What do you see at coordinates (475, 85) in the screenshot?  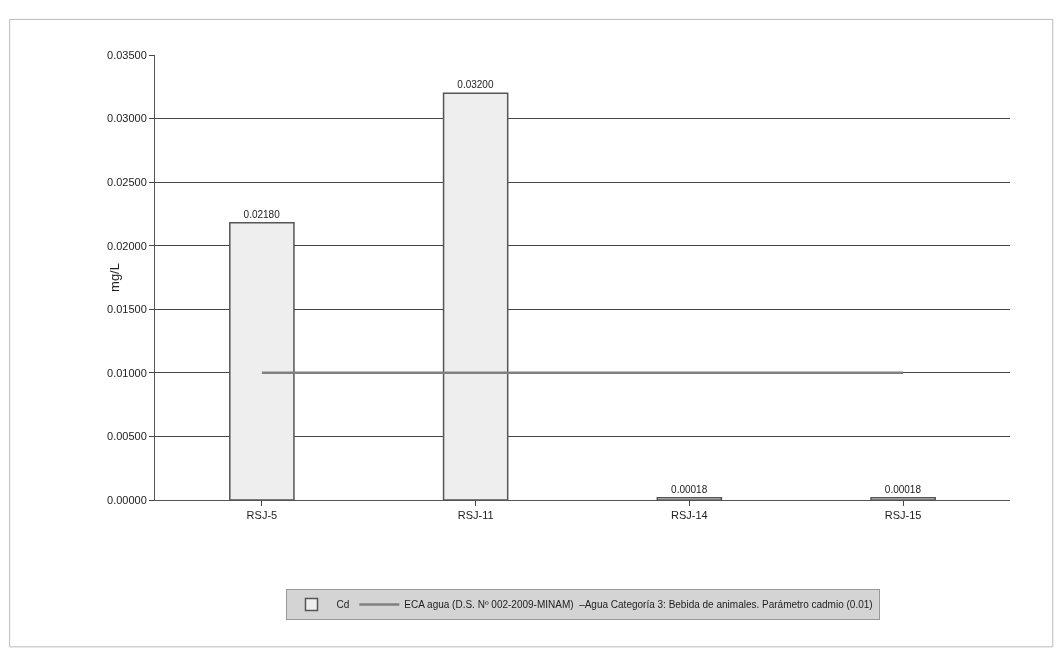 I see `data-label: 0.03200` at bounding box center [475, 85].